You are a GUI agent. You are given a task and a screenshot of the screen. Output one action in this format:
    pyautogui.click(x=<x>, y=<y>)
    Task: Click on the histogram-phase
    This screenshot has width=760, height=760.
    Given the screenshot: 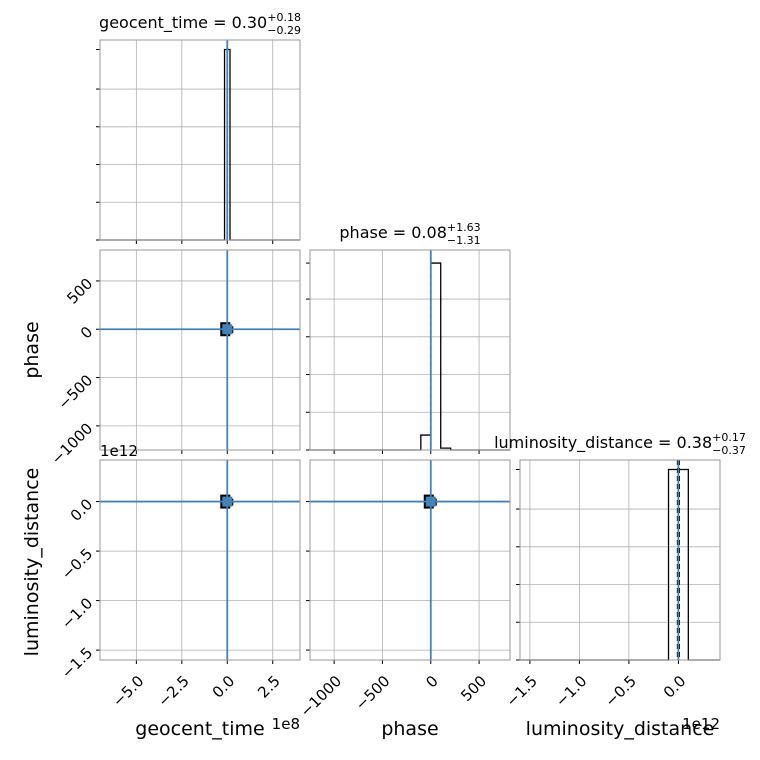 What is the action you would take?
    pyautogui.click(x=410, y=356)
    